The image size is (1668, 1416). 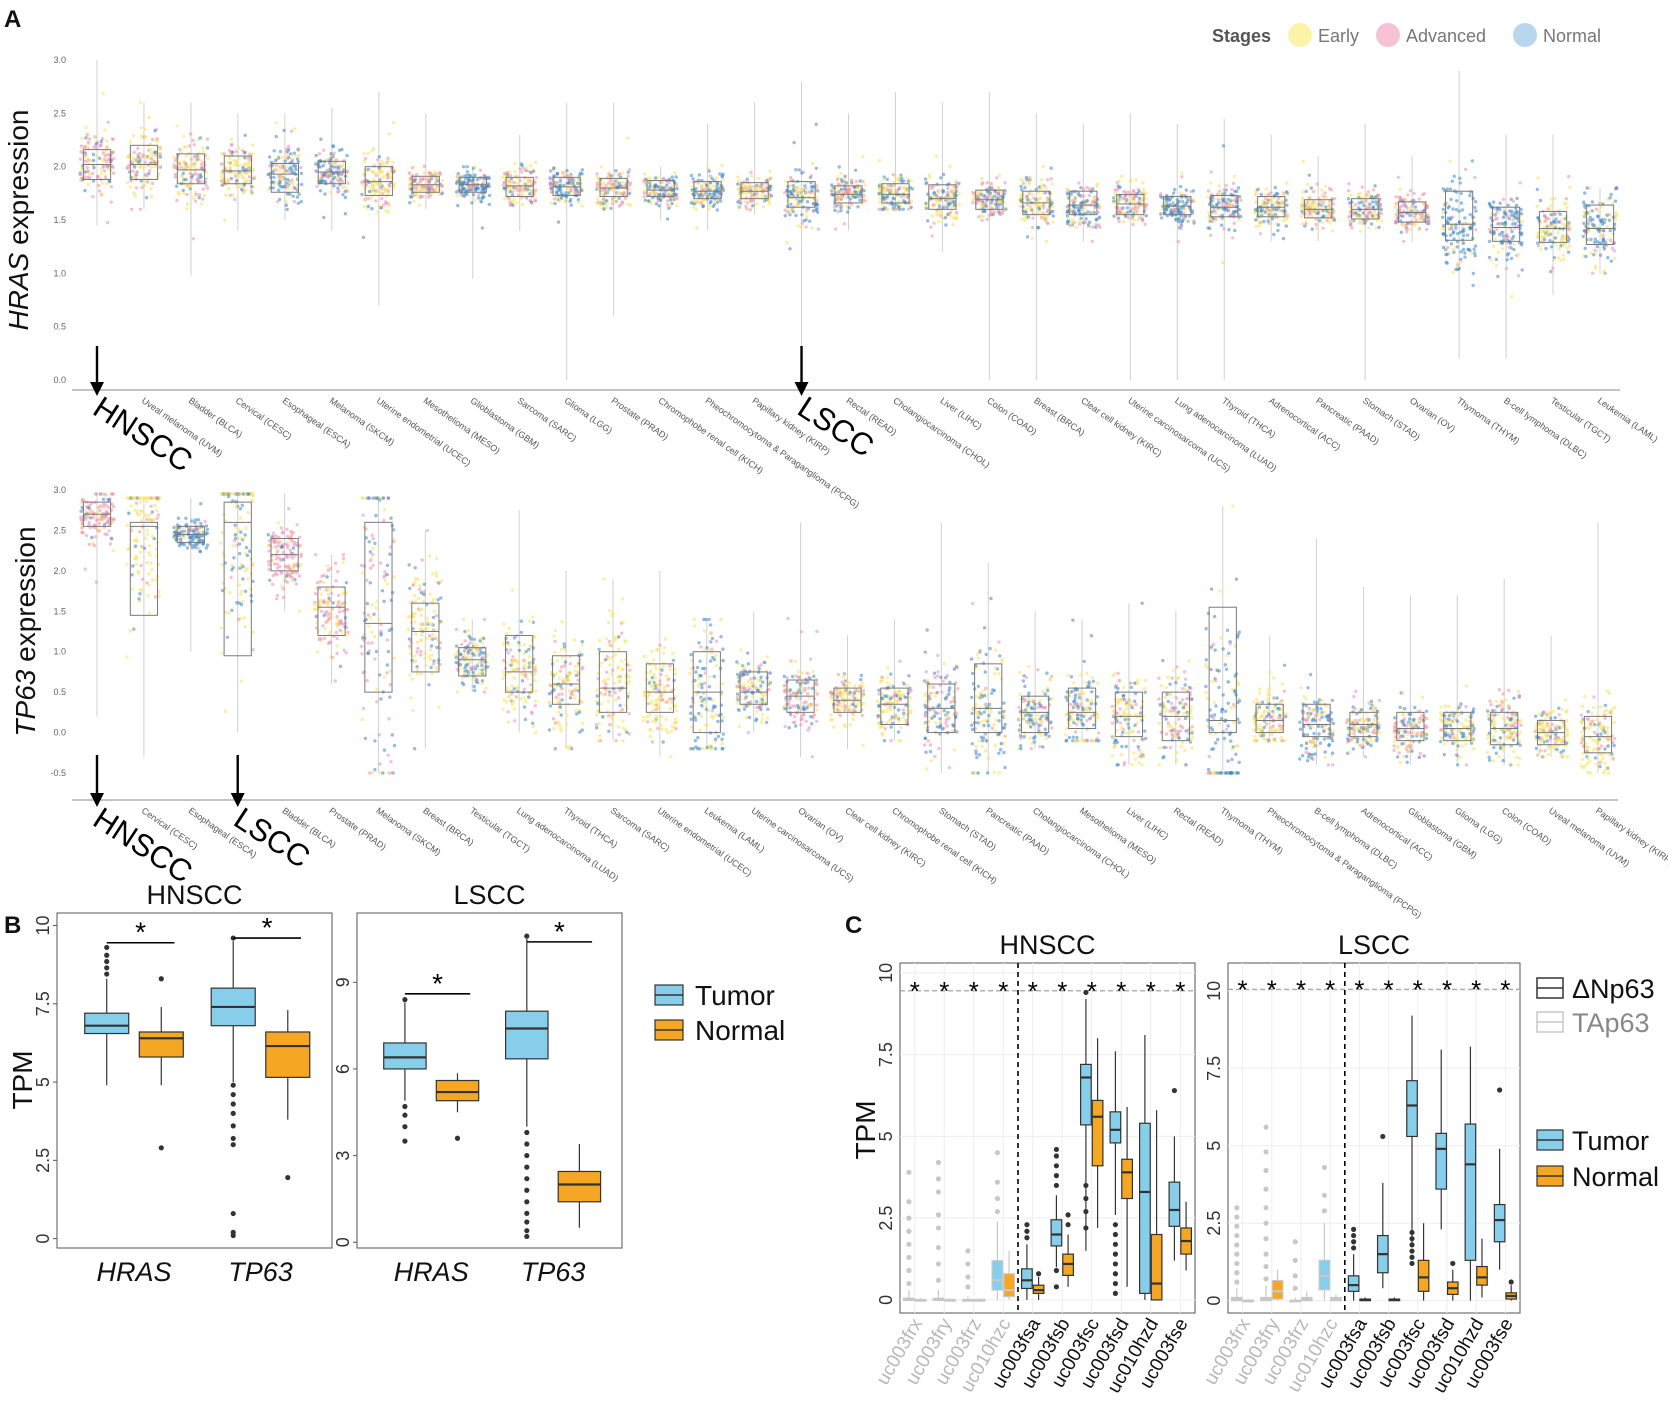 I want to click on y-axis-gene: HRAS, so click(x=18, y=291).